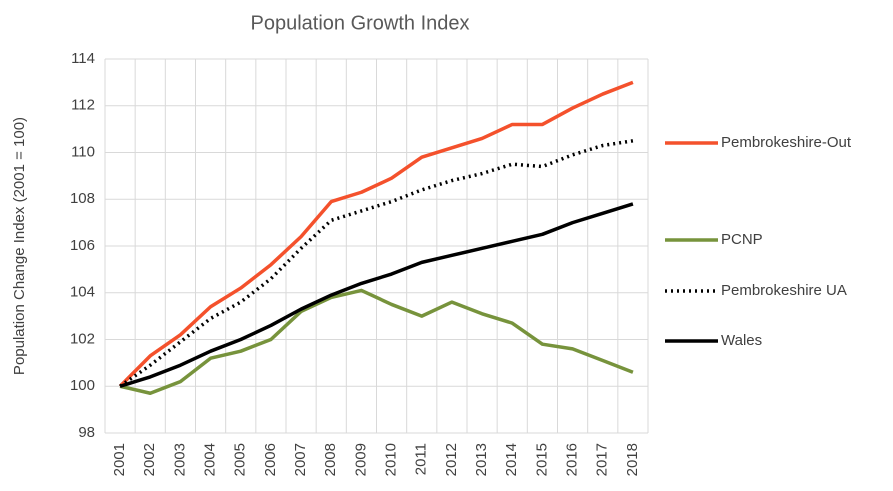 Image resolution: width=893 pixels, height=491 pixels. What do you see at coordinates (82, 198) in the screenshot?
I see `y-tick-label: 108` at bounding box center [82, 198].